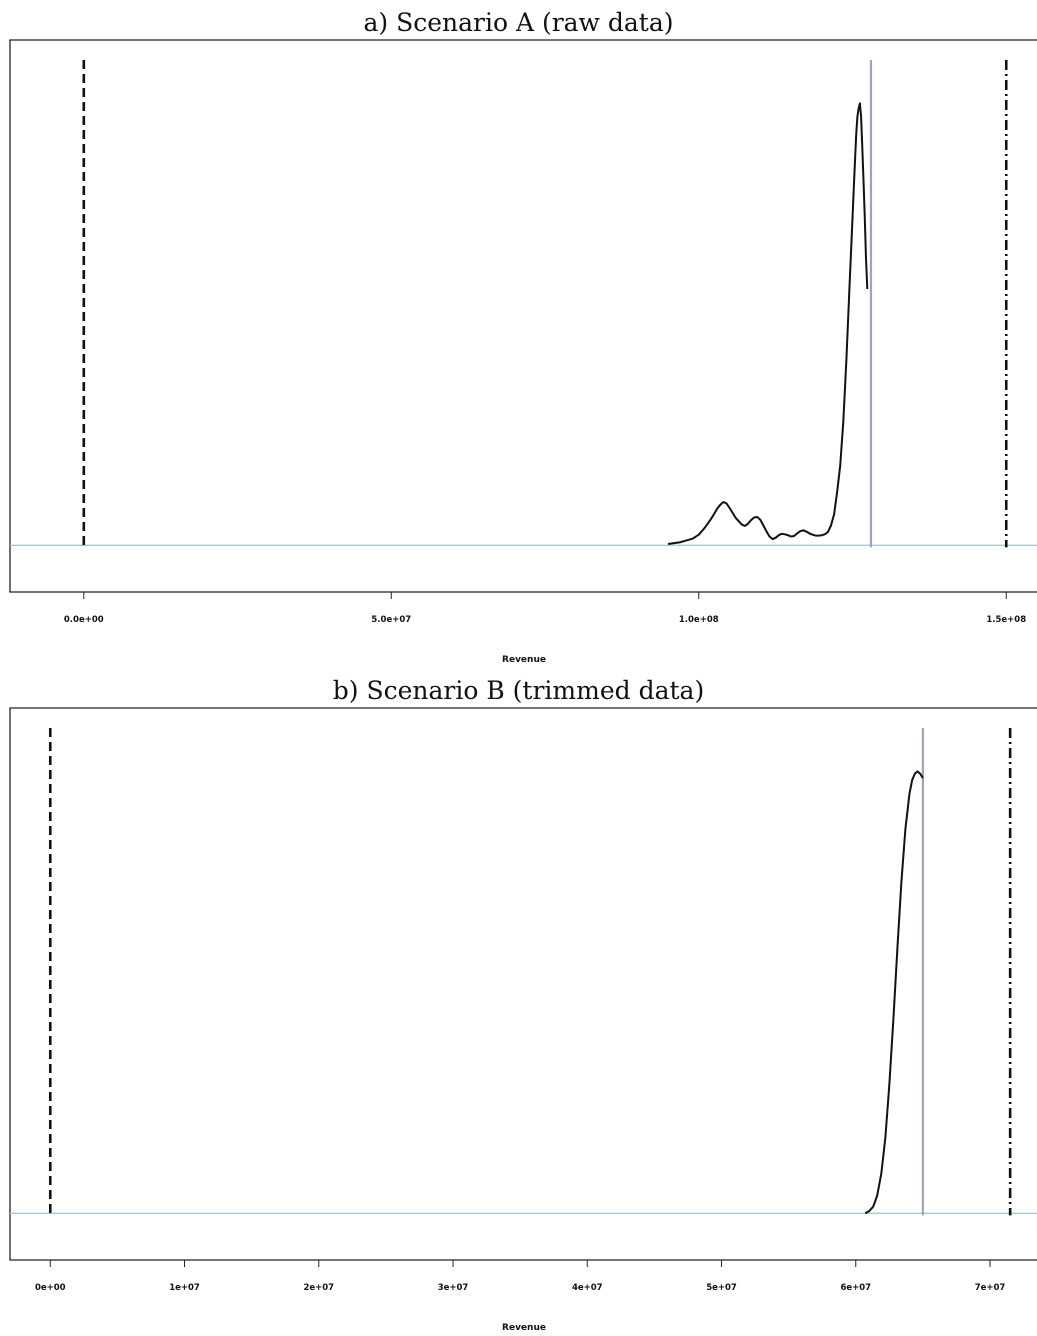 The height and width of the screenshot is (1336, 1037). Describe the element at coordinates (587, 1288) in the screenshot. I see `x-tick-label: 4e+07` at that location.